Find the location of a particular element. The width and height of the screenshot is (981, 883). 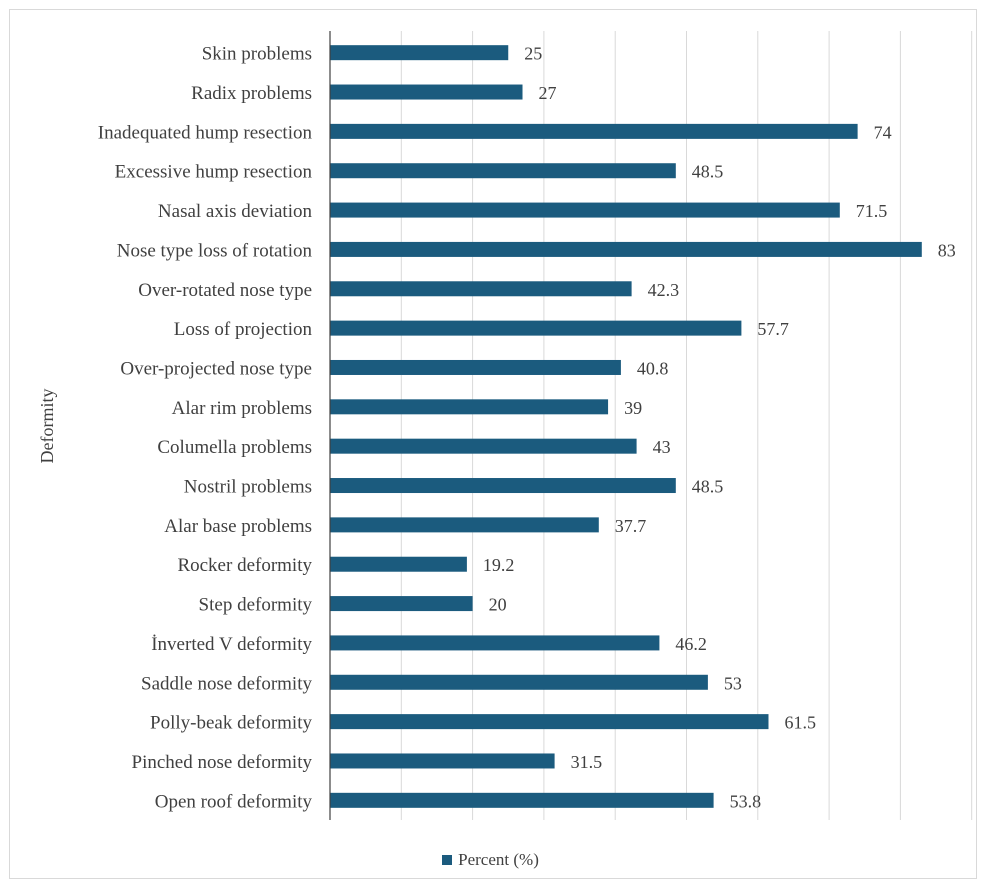

value-label: 71.5 is located at coordinates (872, 211).